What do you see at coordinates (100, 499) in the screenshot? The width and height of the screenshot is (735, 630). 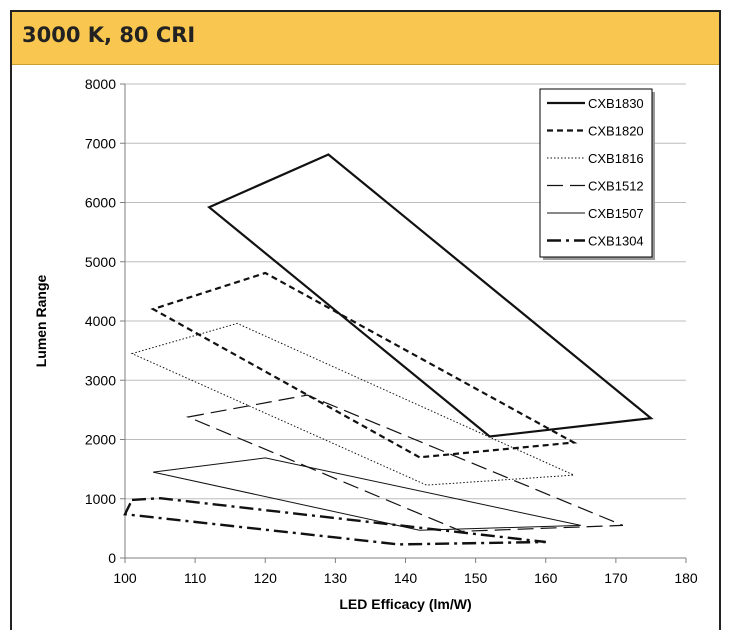 I see `y-tick-label: 1000` at bounding box center [100, 499].